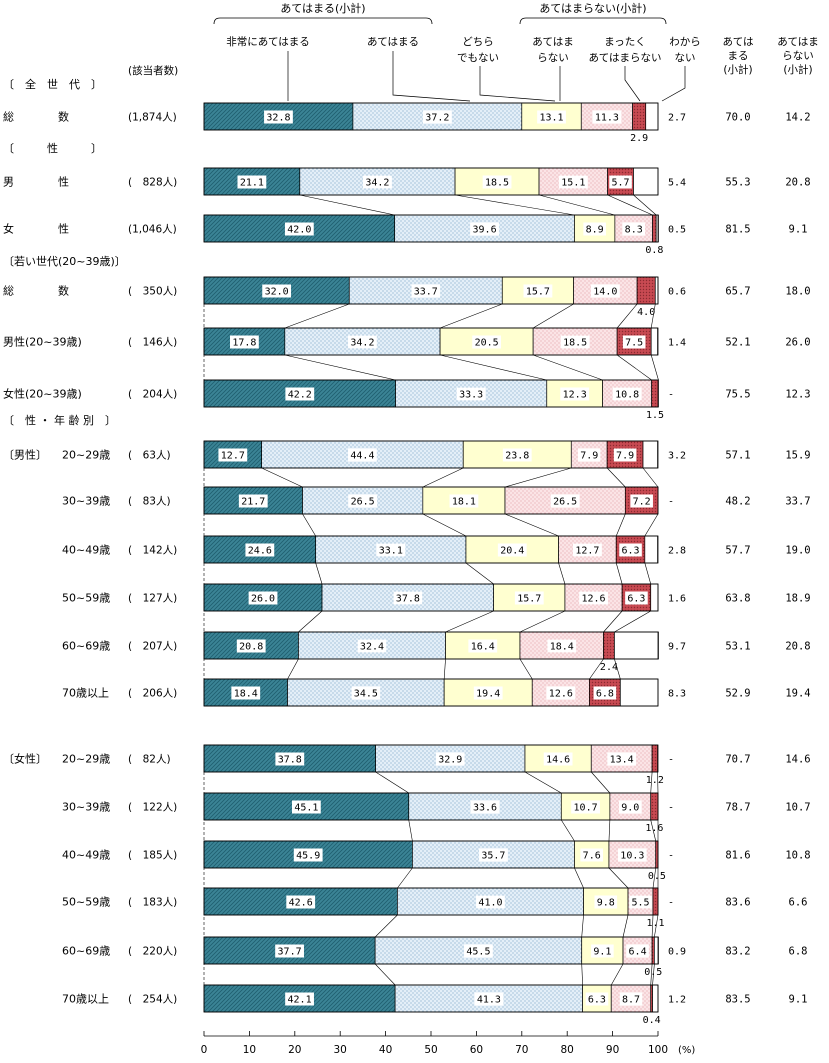  Describe the element at coordinates (377, 183) in the screenshot. I see `segment-label-s2: 34.2` at that location.